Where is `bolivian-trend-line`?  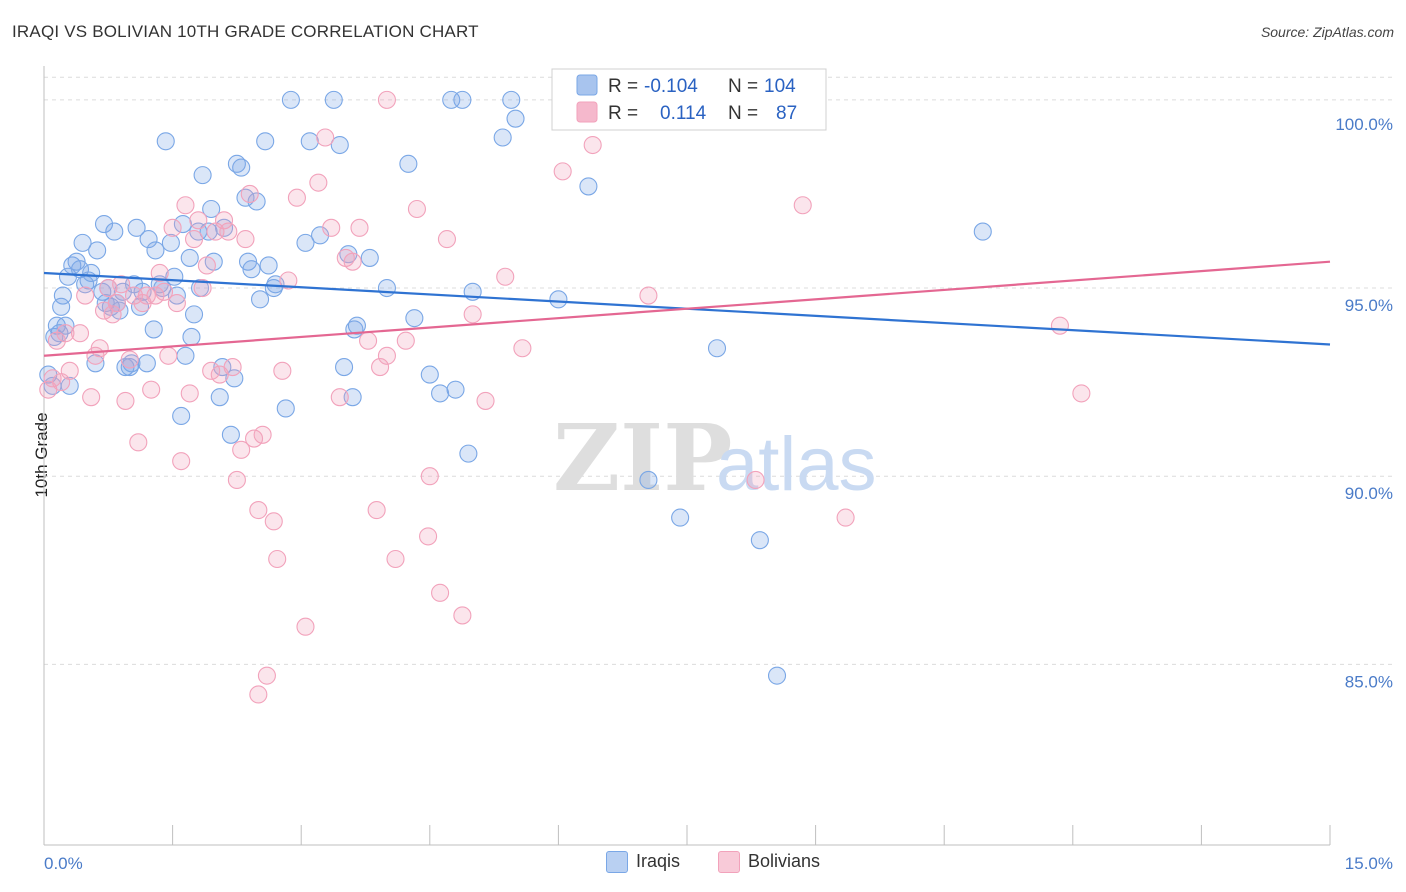 bolivian-trend-line is located at coordinates (687, 308).